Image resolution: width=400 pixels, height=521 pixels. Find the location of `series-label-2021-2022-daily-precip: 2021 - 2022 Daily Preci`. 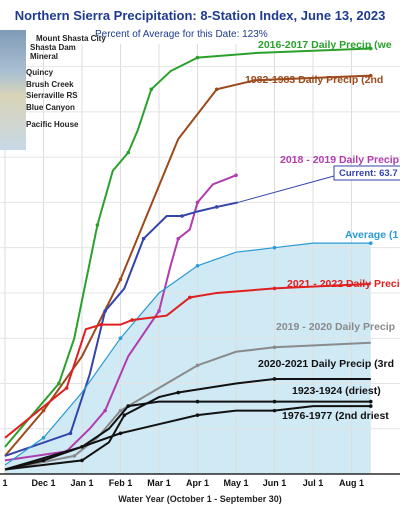

series-label-2021-2022-daily-precip: 2021 - 2022 Daily Preci is located at coordinates (343, 284).